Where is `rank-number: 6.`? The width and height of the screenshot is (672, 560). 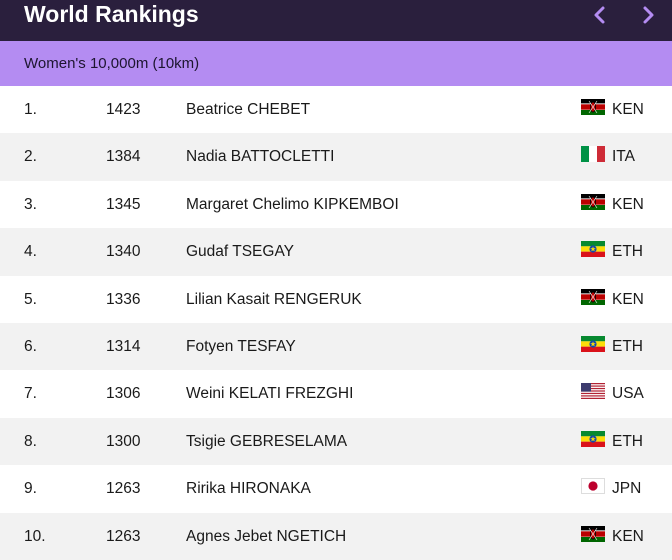
rank-number: 6. is located at coordinates (30, 346).